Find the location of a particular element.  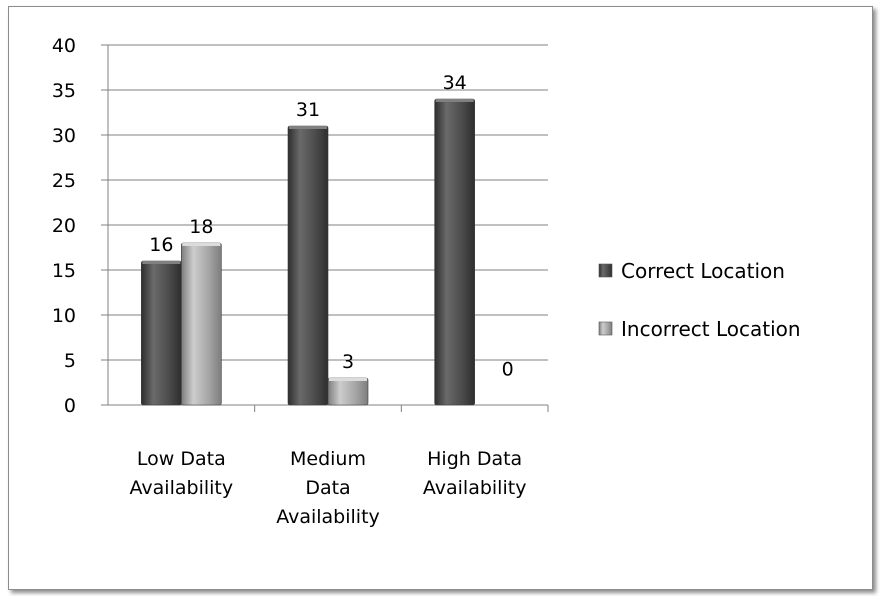

data-label: 0 is located at coordinates (508, 369).